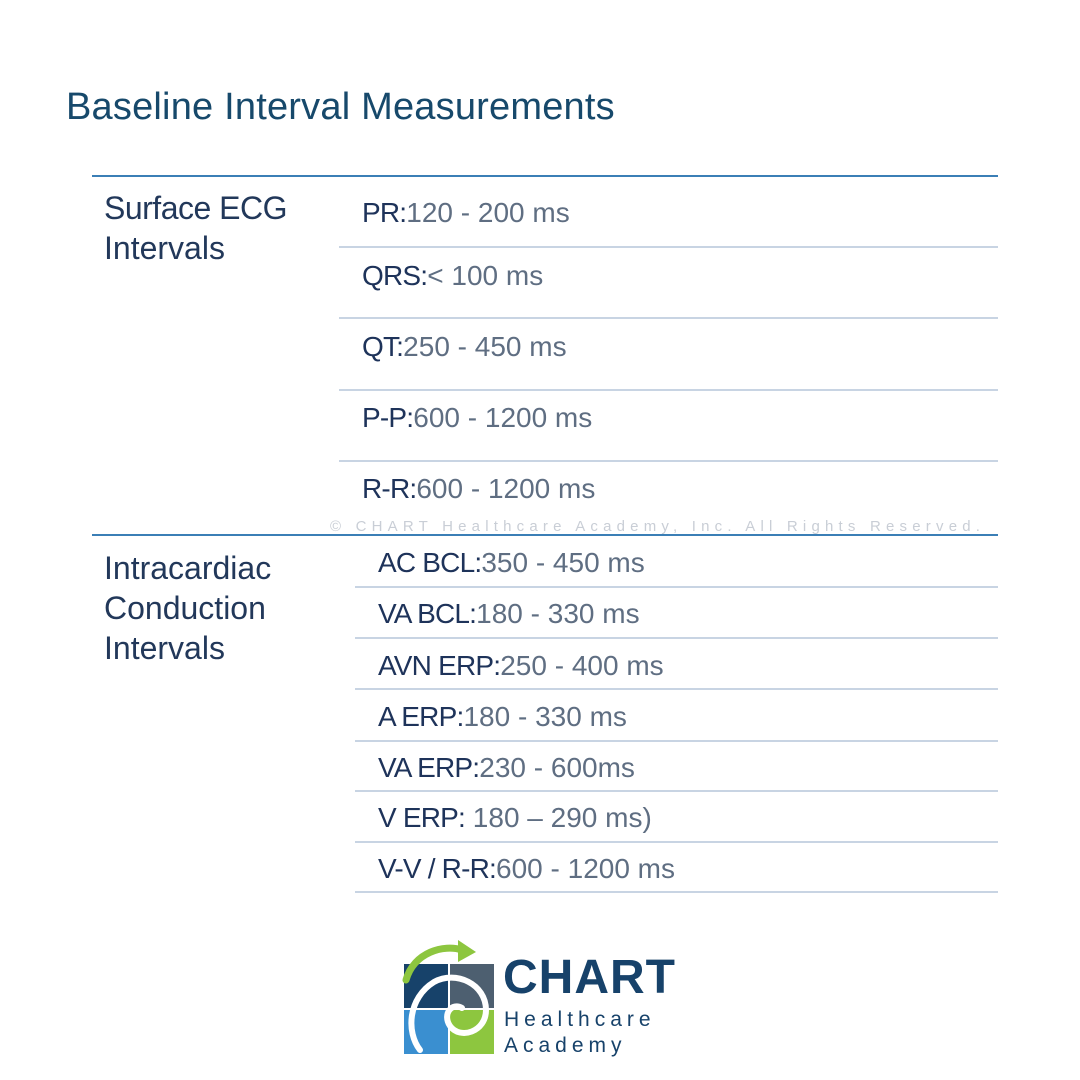 Image resolution: width=1080 pixels, height=1080 pixels. I want to click on logo-wordmark: CHART, so click(589, 977).